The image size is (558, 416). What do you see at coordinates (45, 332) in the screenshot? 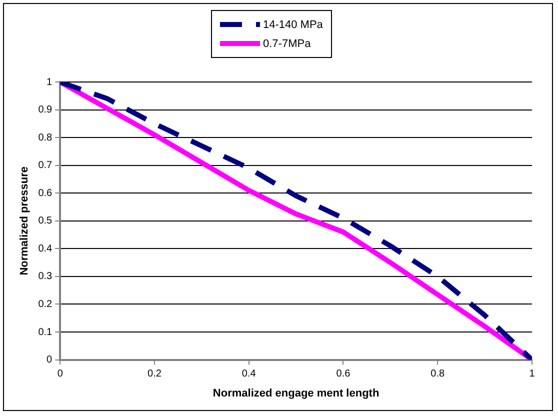
I see `y-tick-label: 0.1` at bounding box center [45, 332].